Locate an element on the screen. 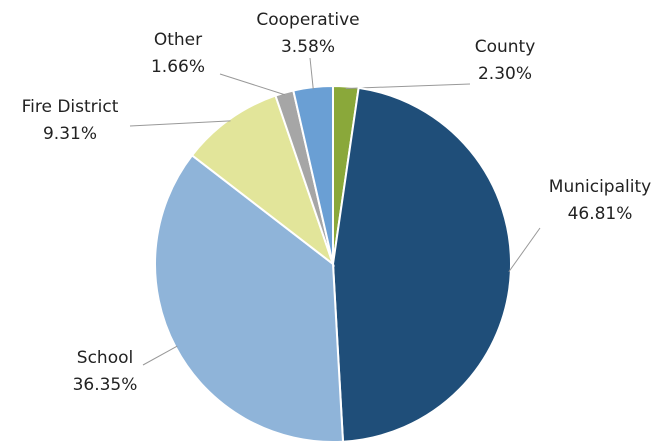  slice-value-label: 1.66% is located at coordinates (178, 67).